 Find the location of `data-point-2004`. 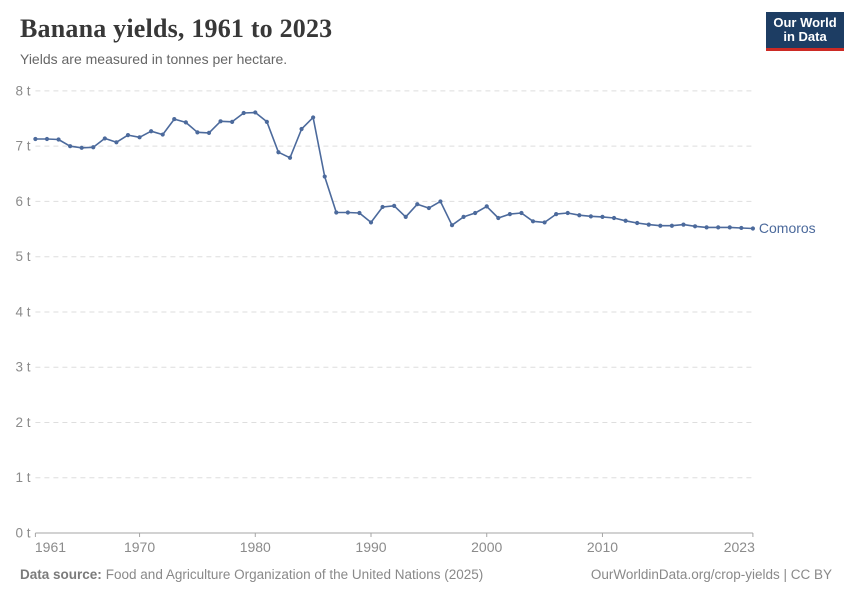

data-point-2004 is located at coordinates (533, 221).